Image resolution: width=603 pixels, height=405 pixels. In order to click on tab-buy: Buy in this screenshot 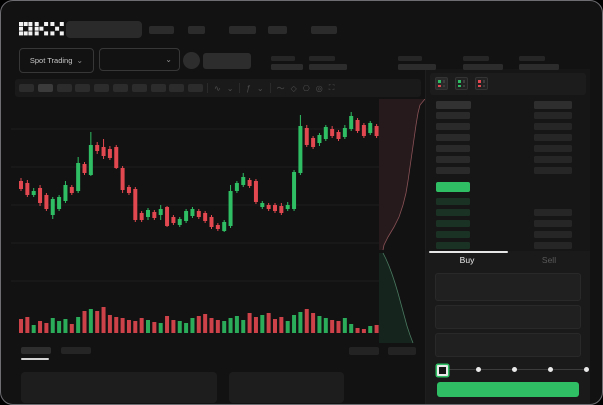, I will do `click(467, 259)`.